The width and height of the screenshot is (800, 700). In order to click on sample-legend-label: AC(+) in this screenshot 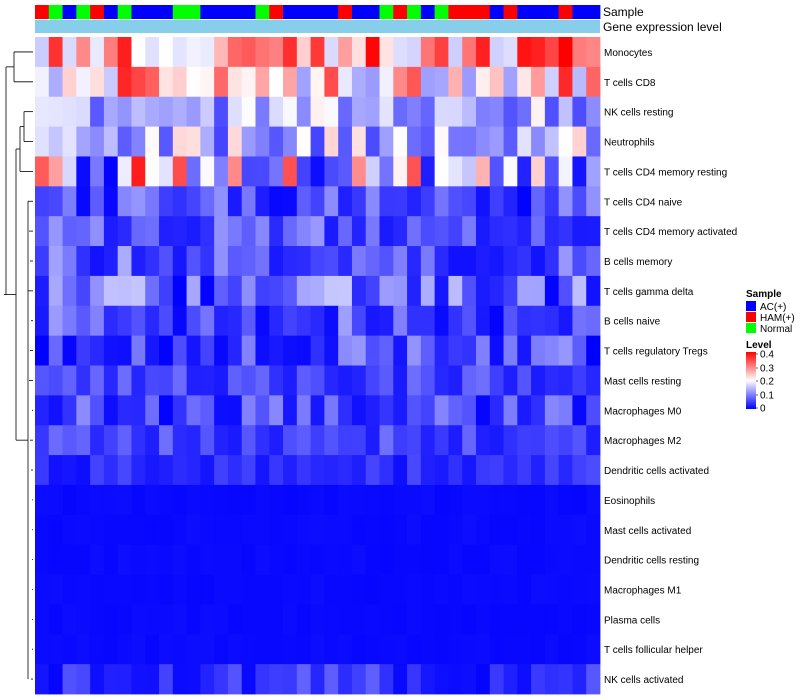, I will do `click(773, 307)`.